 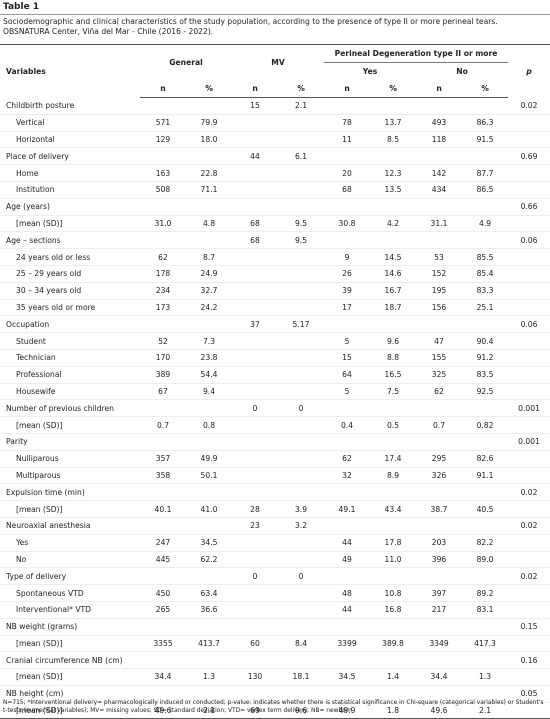 What do you see at coordinates (393, 308) in the screenshot?
I see `cell: 18.7` at bounding box center [393, 308].